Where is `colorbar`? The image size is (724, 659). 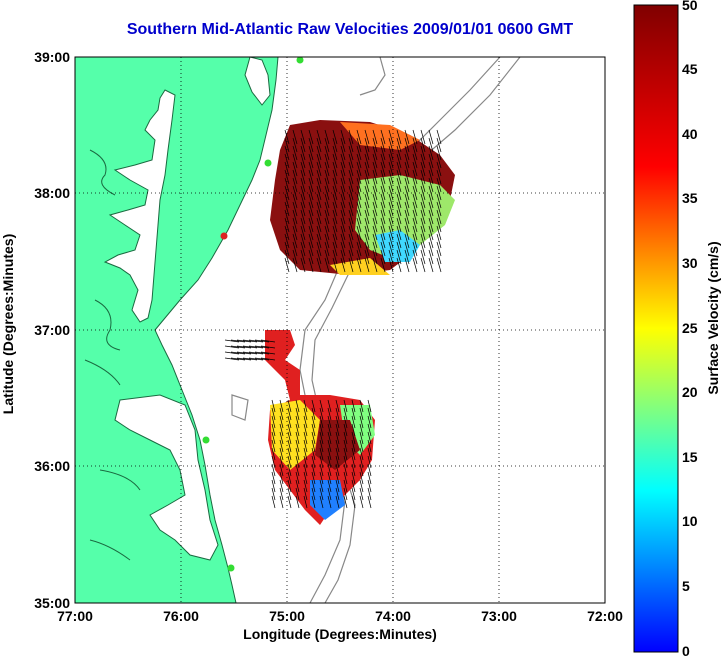
colorbar is located at coordinates (656, 328).